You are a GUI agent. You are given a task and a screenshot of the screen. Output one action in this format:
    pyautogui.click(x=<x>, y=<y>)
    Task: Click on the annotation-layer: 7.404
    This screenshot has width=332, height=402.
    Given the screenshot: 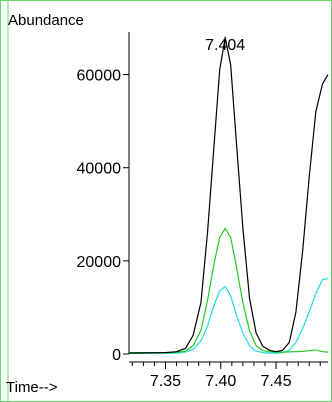 What is the action you would take?
    pyautogui.click(x=225, y=45)
    